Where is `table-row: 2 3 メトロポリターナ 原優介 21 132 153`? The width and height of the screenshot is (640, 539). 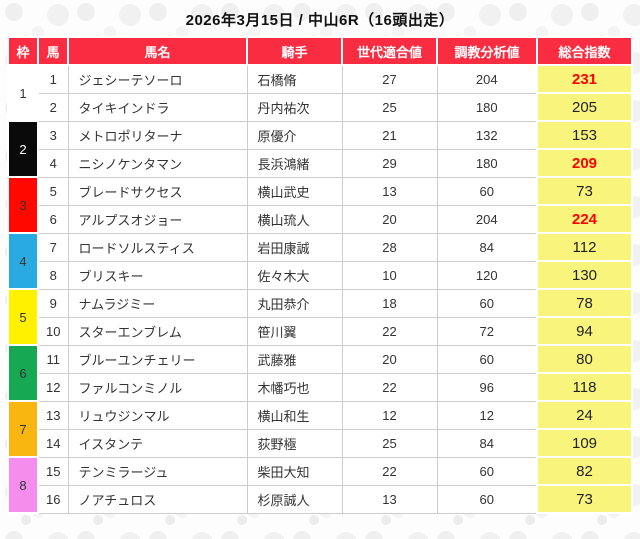
table-row: 2 3 メトロポリターナ 原優介 21 132 153 is located at coordinates (320, 149).